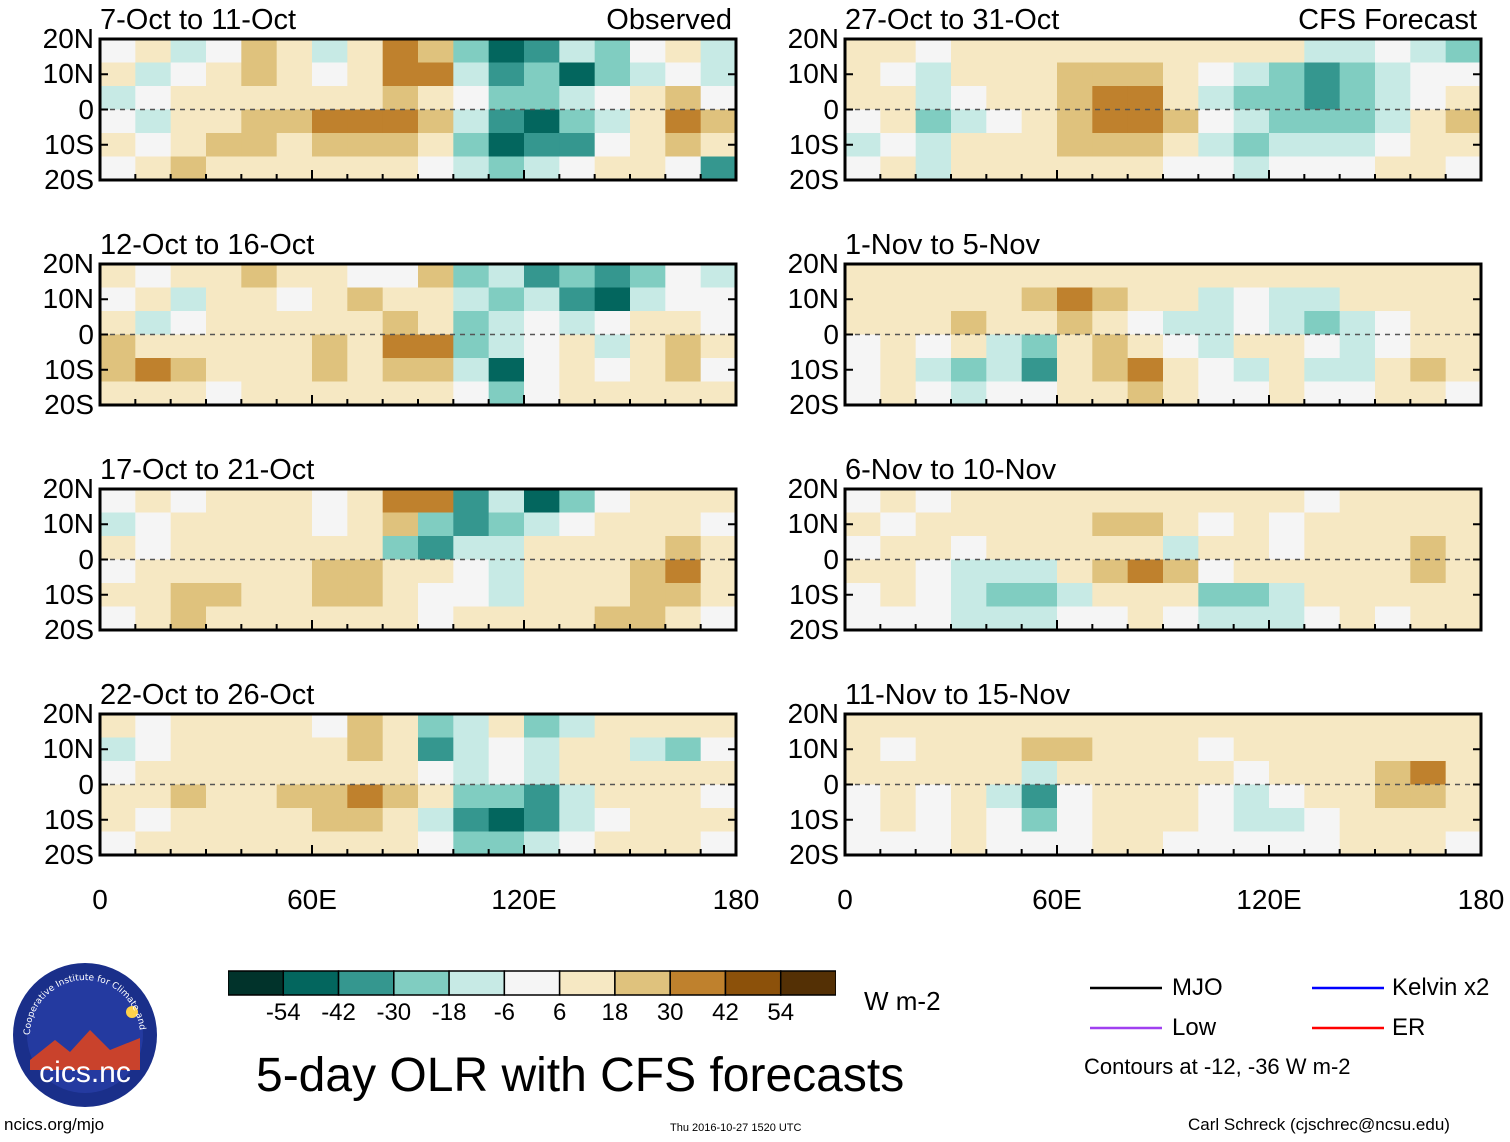 The height and width of the screenshot is (1142, 1510). I want to click on footer-url: ncics.org/mjo, so click(54, 1124).